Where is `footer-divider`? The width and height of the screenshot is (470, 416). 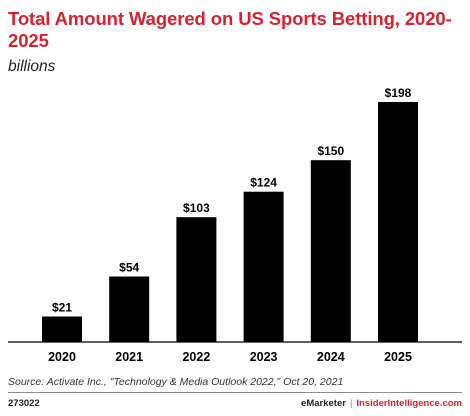
footer-divider is located at coordinates (235, 392).